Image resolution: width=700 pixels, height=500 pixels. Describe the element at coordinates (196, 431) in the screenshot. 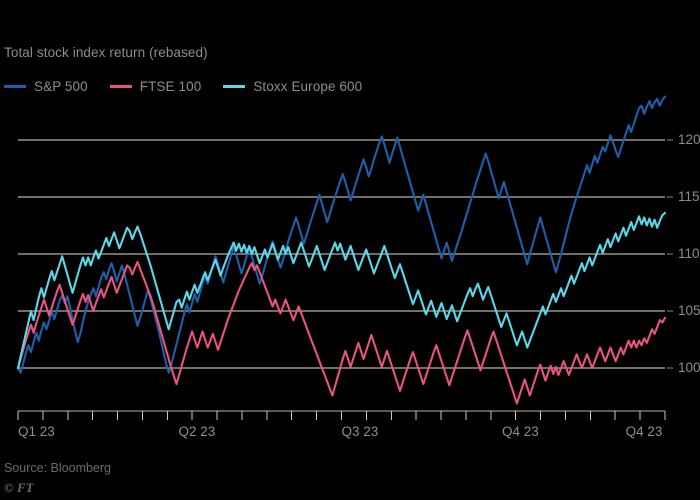

I see `x-axis-tick-label: Q2 23` at that location.